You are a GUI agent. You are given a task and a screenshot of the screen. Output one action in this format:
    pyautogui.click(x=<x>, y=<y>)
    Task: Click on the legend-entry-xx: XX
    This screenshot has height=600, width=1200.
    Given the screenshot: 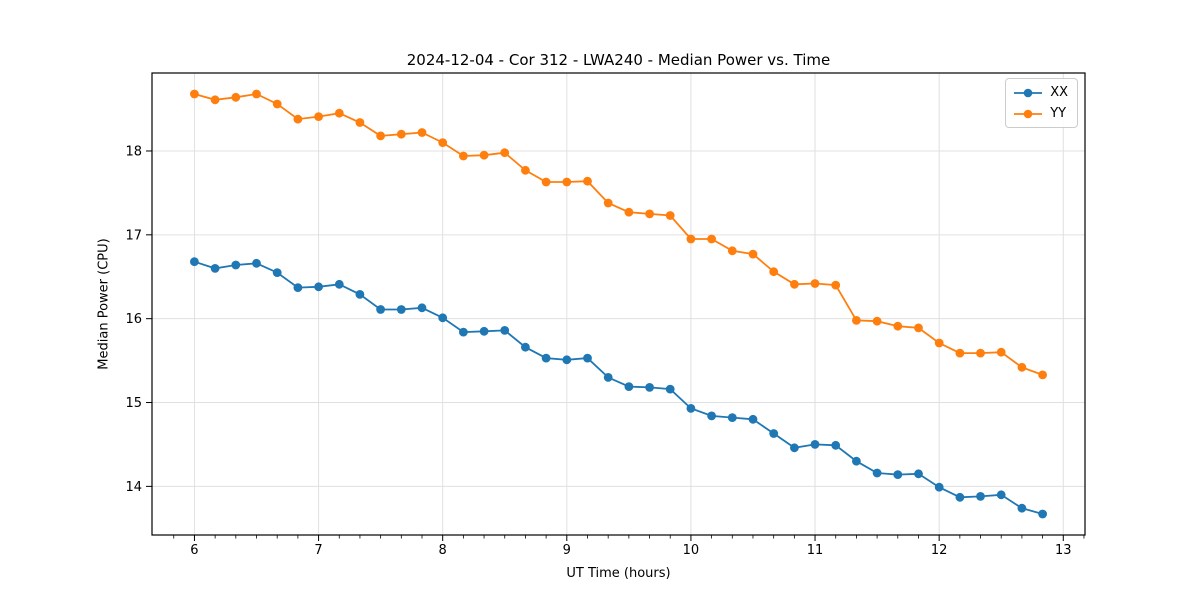 What is the action you would take?
    pyautogui.click(x=1040, y=92)
    